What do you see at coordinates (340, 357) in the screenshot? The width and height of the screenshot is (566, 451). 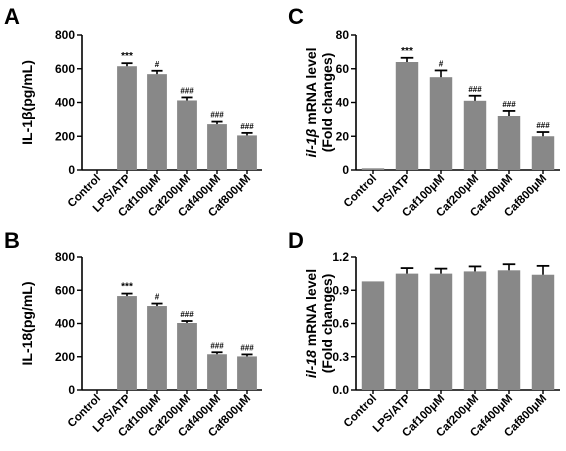 I see `panel-d-y-tick-label: 0.3` at bounding box center [340, 357].